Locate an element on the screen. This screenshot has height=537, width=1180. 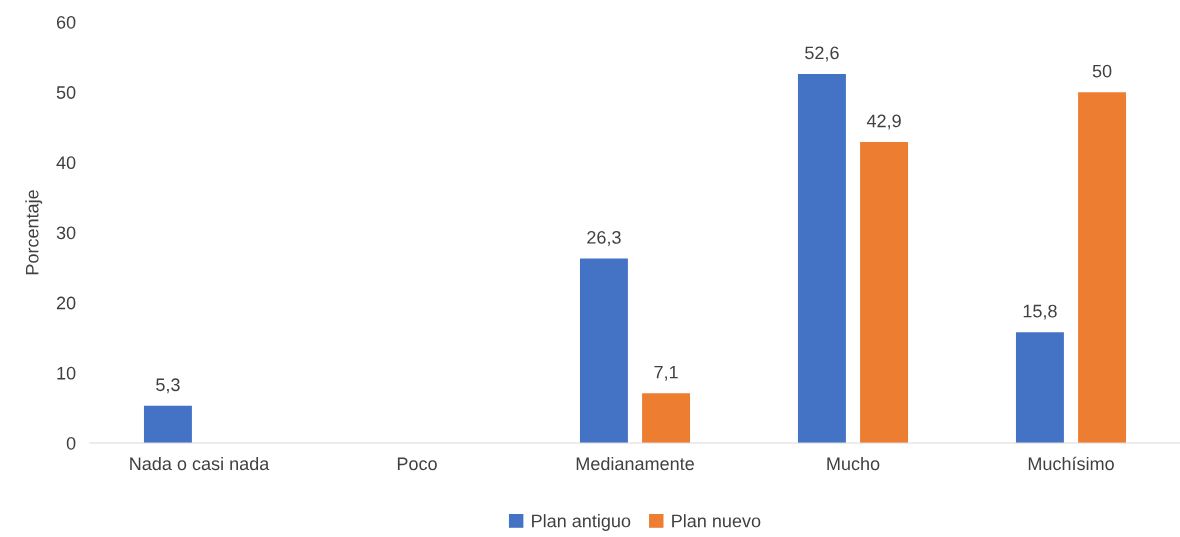
y-tick-label: 10 is located at coordinates (66, 373).